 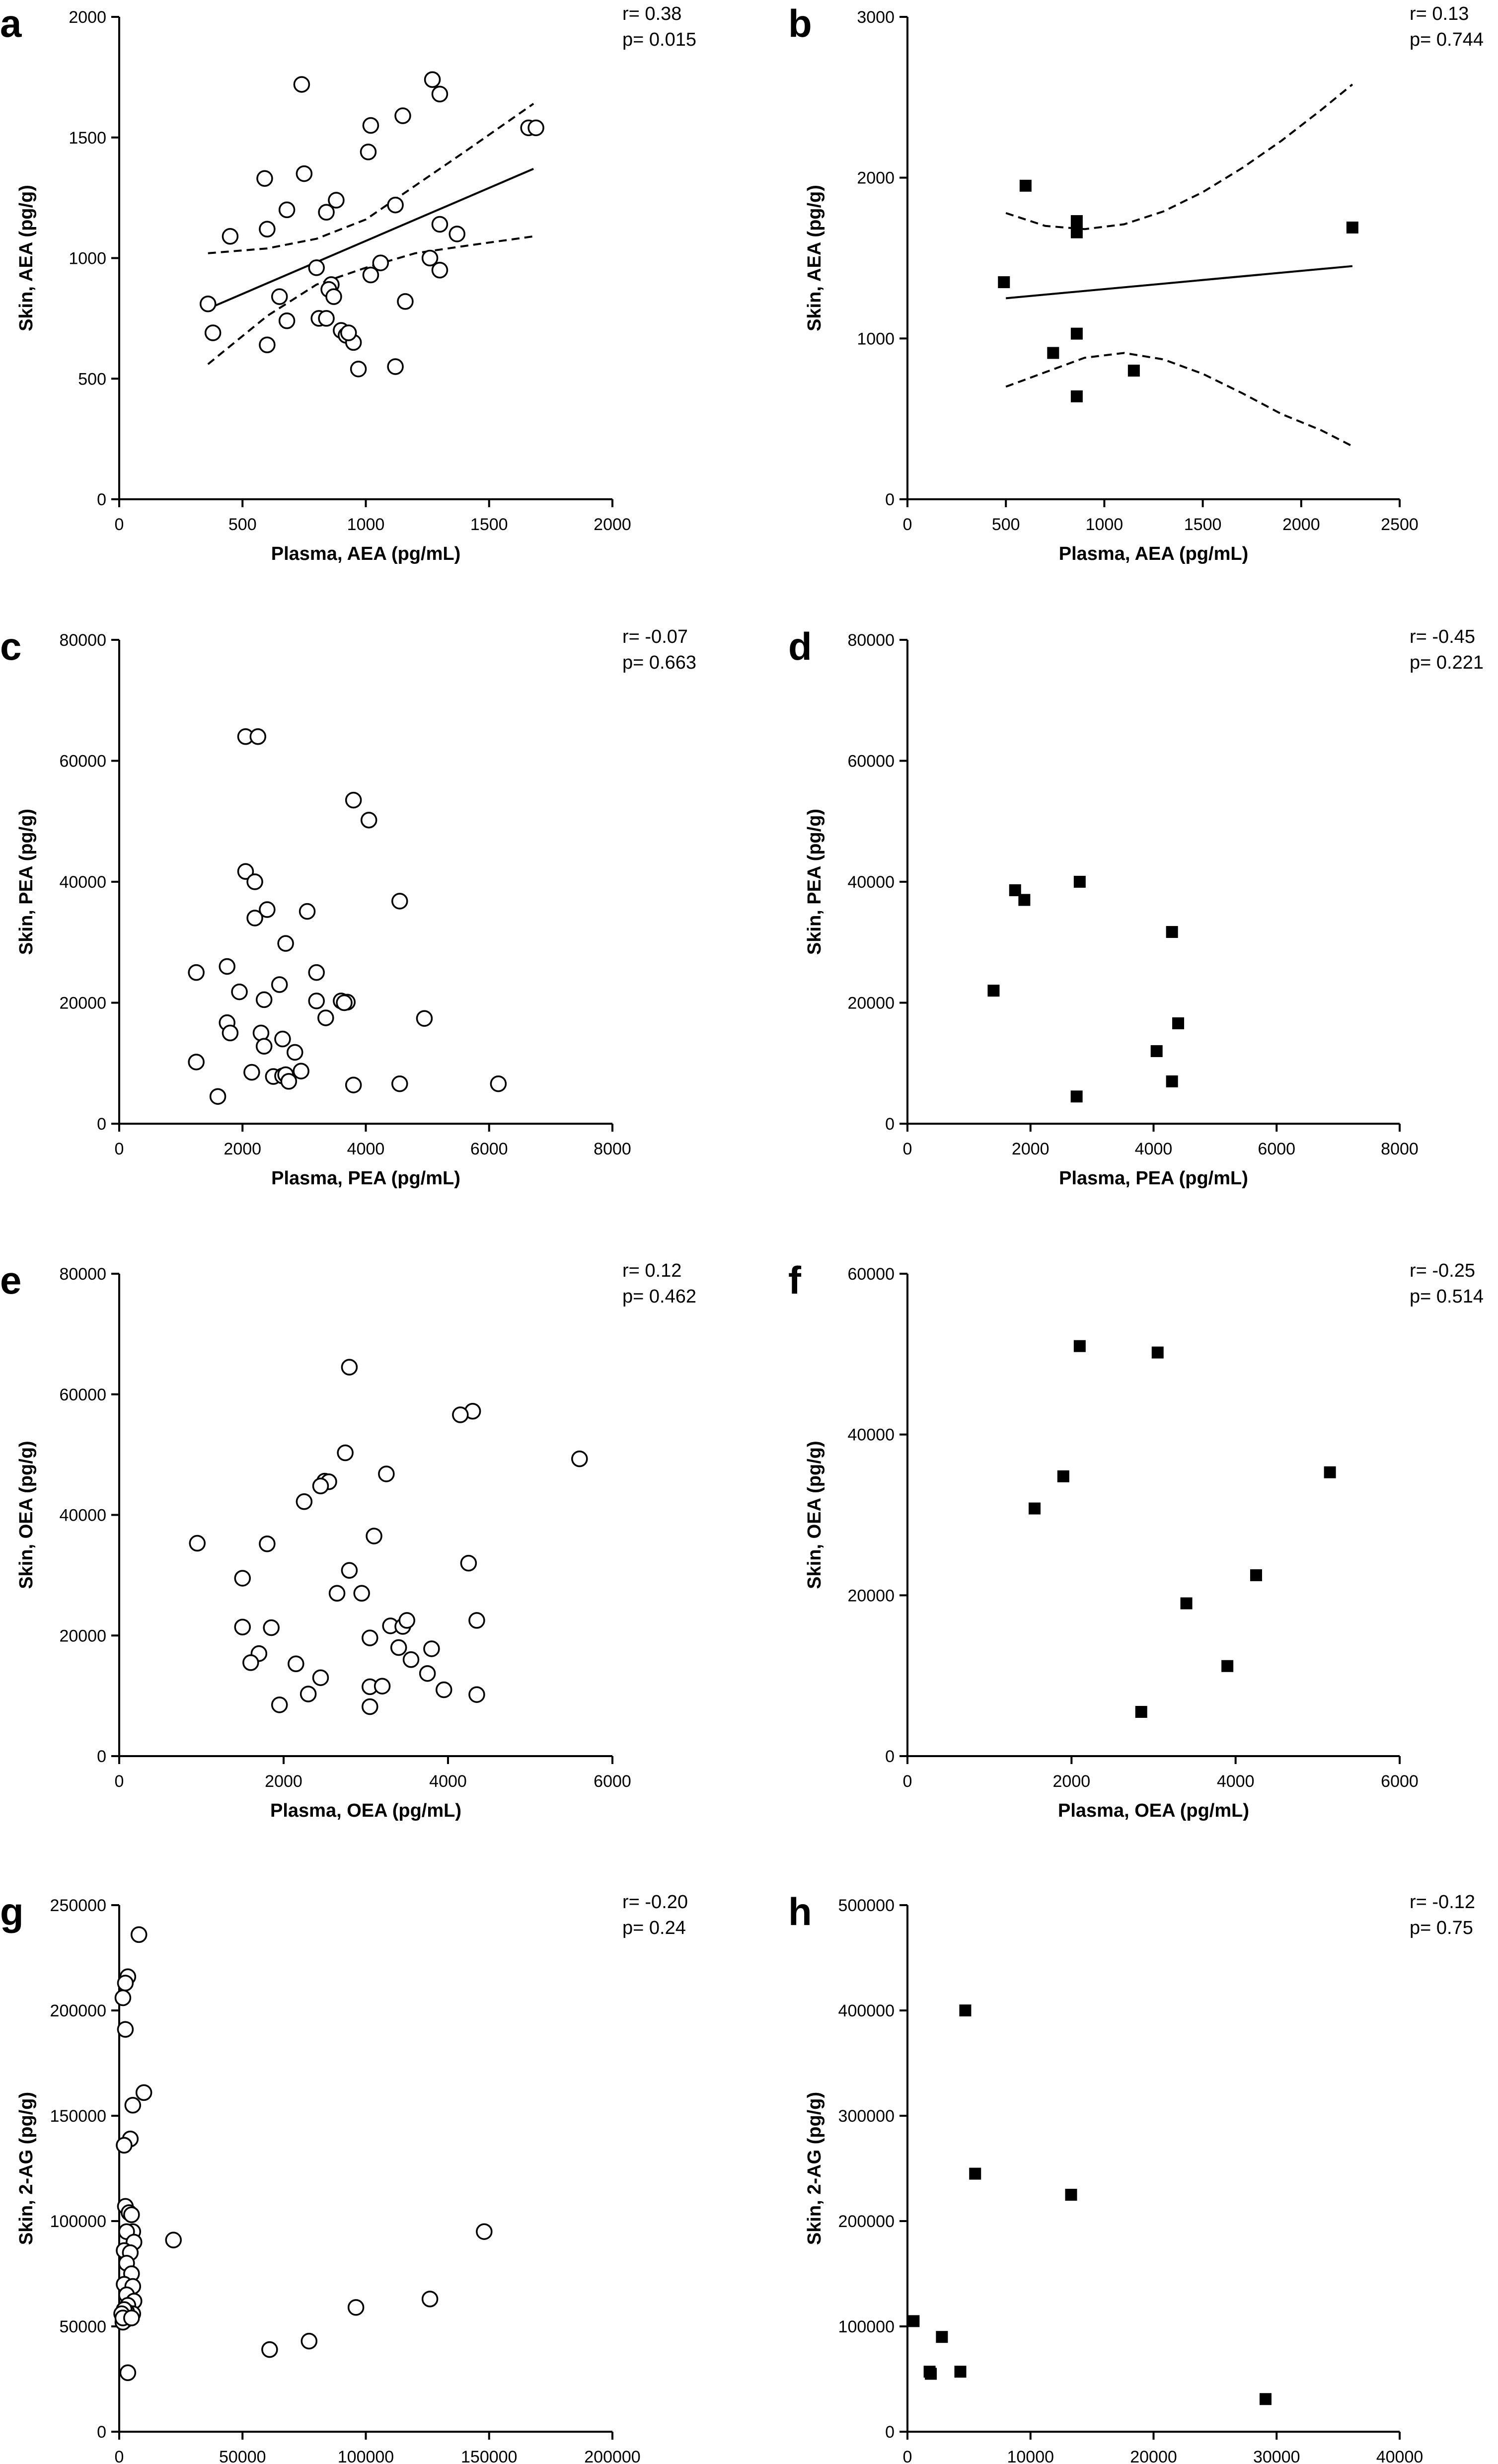 What do you see at coordinates (871, 1003) in the screenshot?
I see `y-tick-label: 20000` at bounding box center [871, 1003].